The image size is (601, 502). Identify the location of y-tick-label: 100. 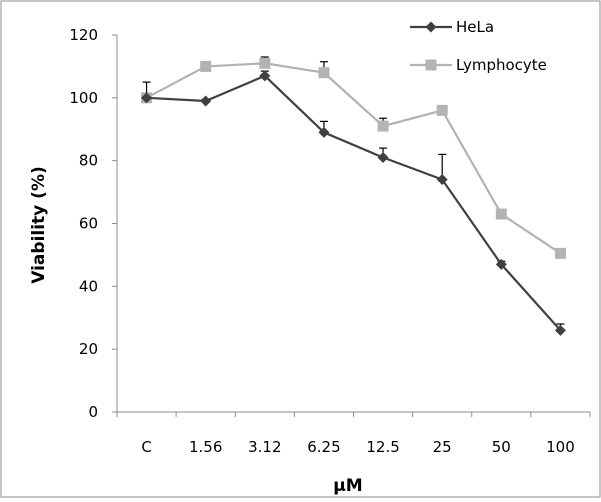
(83, 98).